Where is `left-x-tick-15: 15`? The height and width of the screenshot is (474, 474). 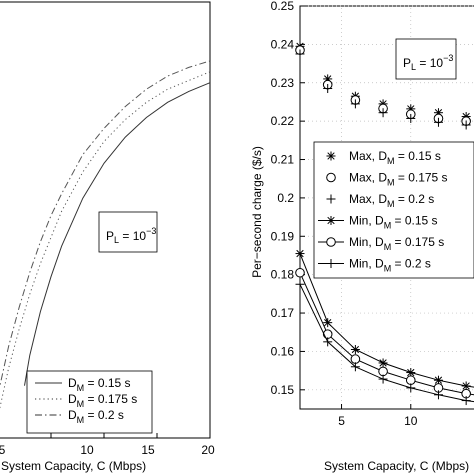 left-x-tick-15: 15 is located at coordinates (148, 450).